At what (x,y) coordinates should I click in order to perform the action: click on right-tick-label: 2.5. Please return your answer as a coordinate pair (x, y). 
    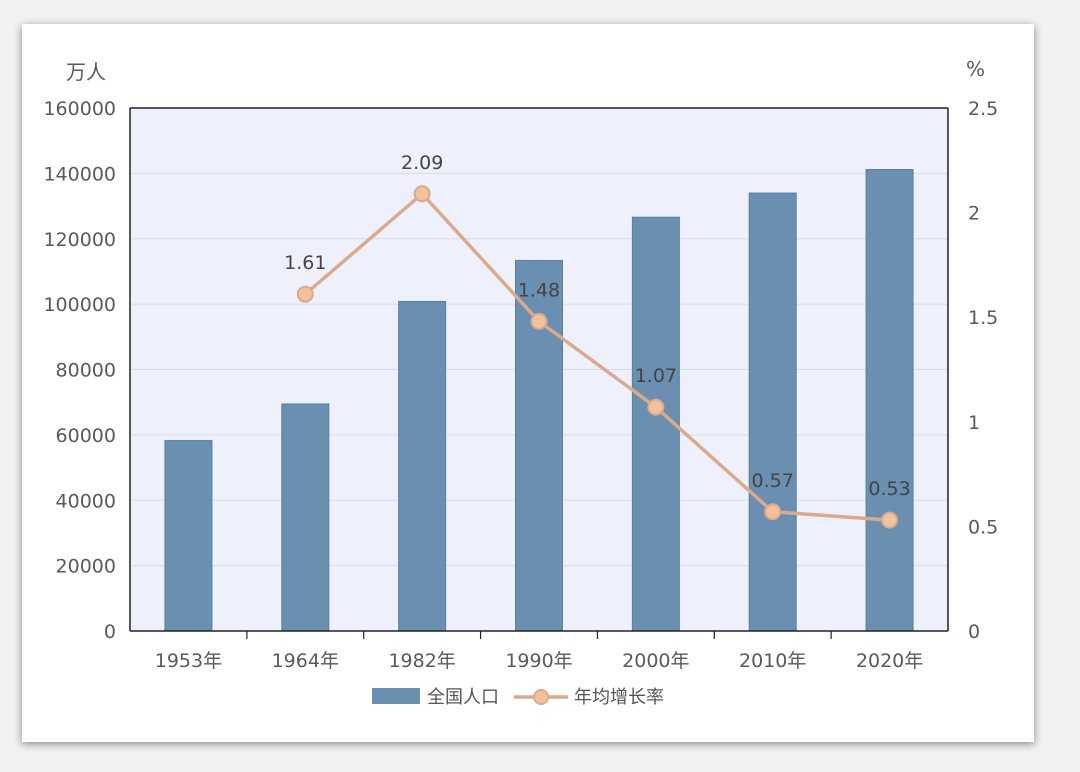
    Looking at the image, I should click on (983, 109).